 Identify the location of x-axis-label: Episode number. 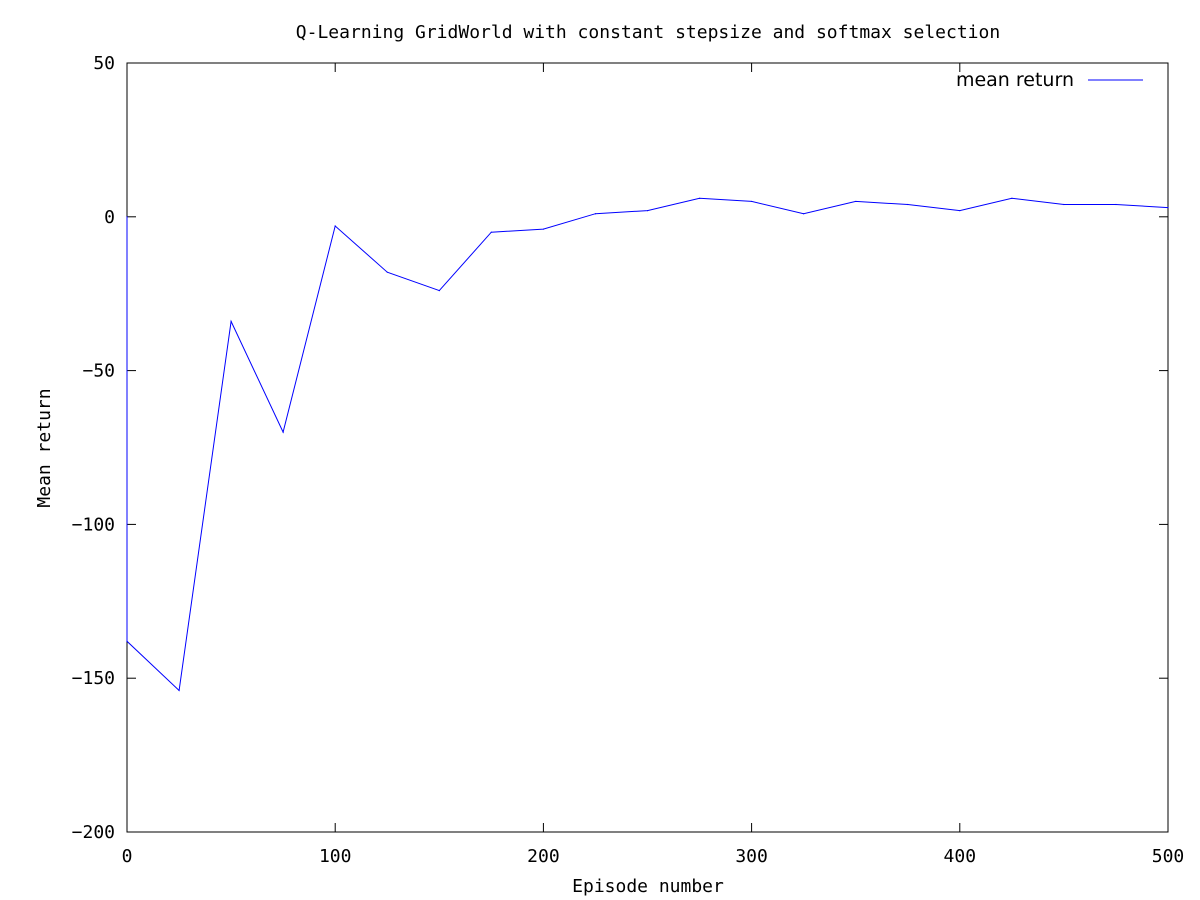
(648, 886).